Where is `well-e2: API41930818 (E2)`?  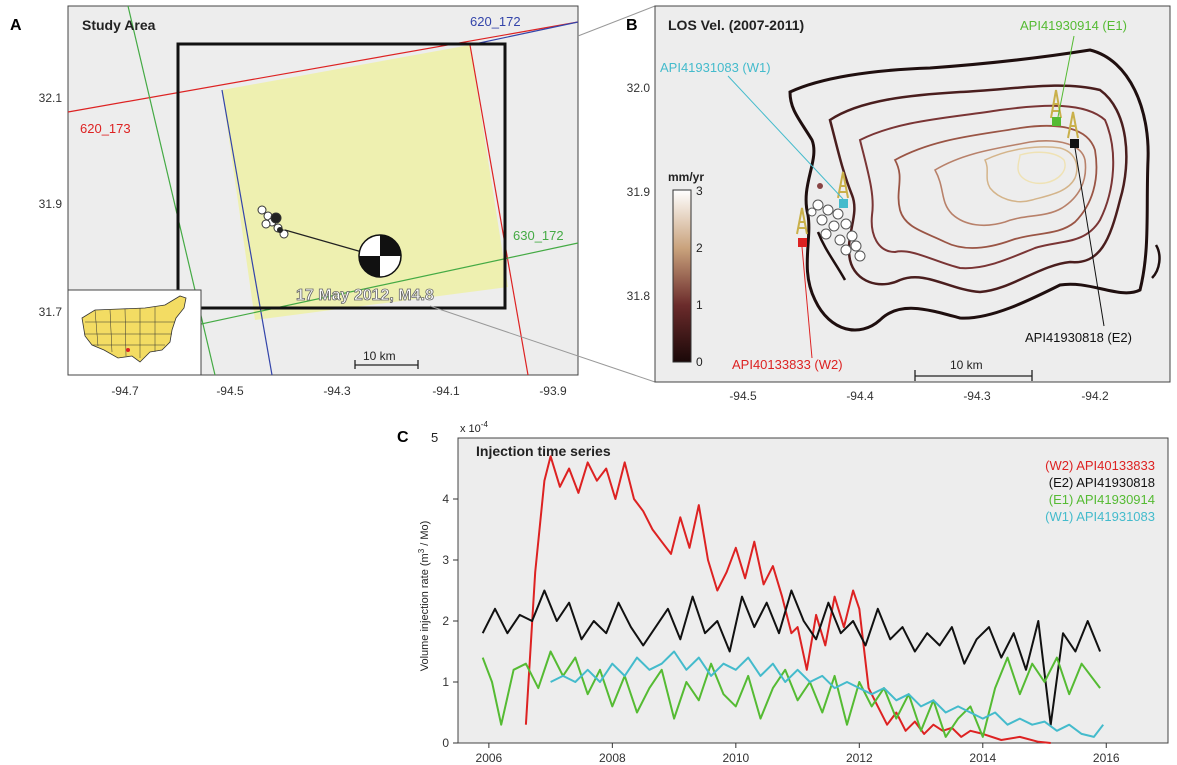
well-e2: API41930818 (E2) is located at coordinates (1078, 228).